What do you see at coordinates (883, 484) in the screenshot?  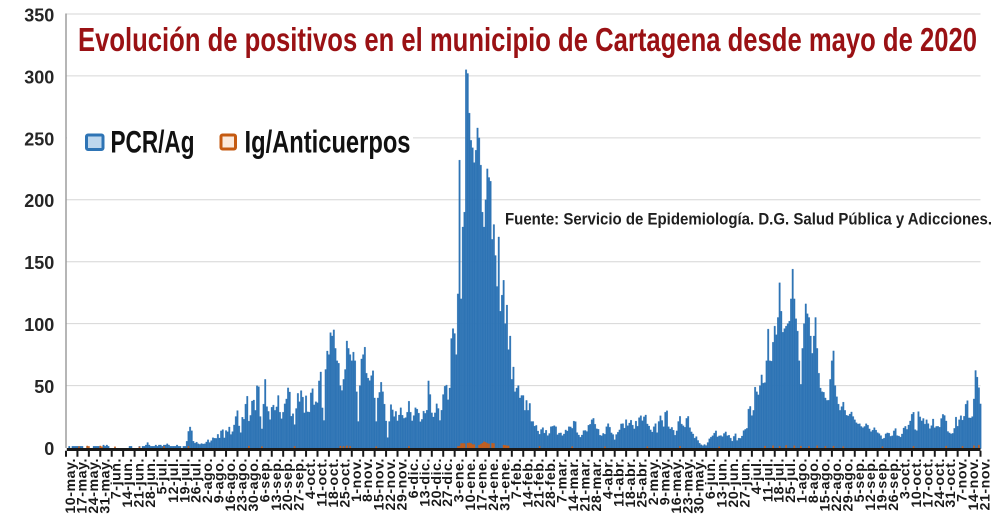 I see `svg-text: 19-sep.` at bounding box center [883, 484].